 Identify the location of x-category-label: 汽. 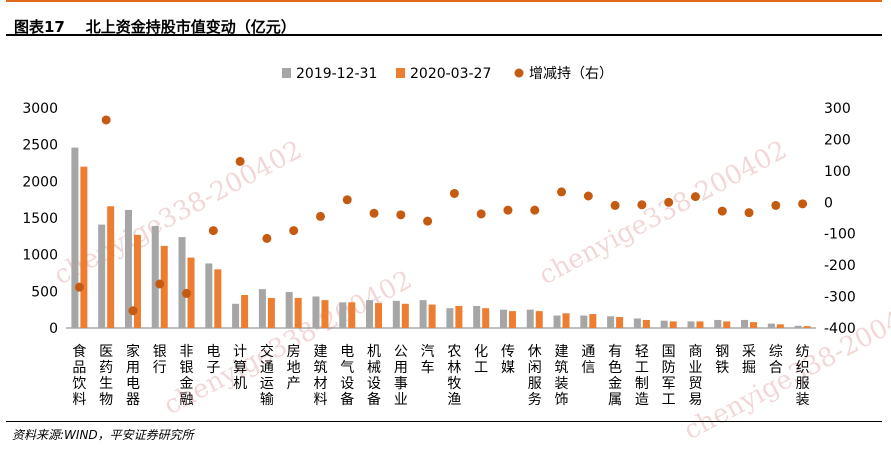
(428, 352).